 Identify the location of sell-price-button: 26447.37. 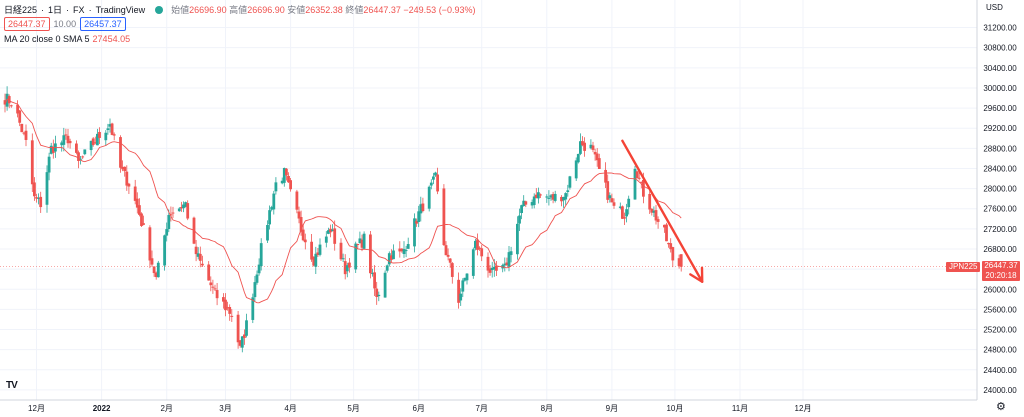
(27, 24).